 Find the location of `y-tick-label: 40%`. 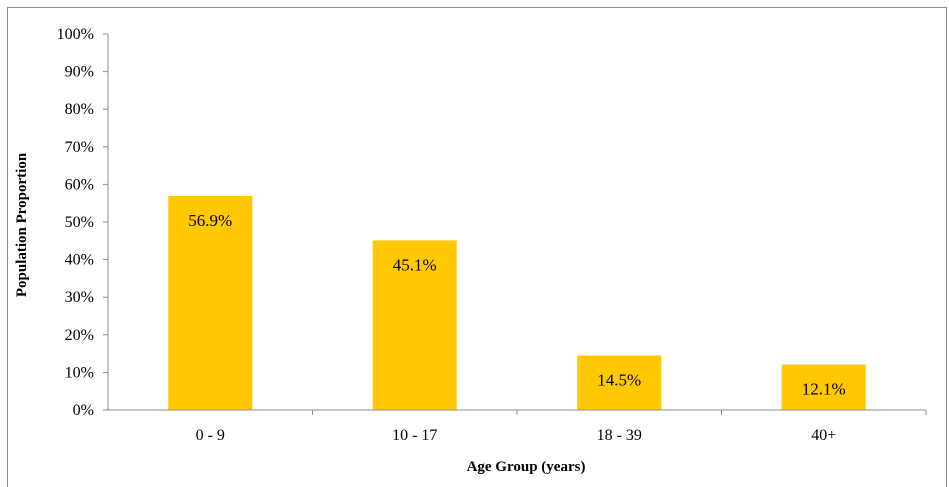

y-tick-label: 40% is located at coordinates (79, 260).